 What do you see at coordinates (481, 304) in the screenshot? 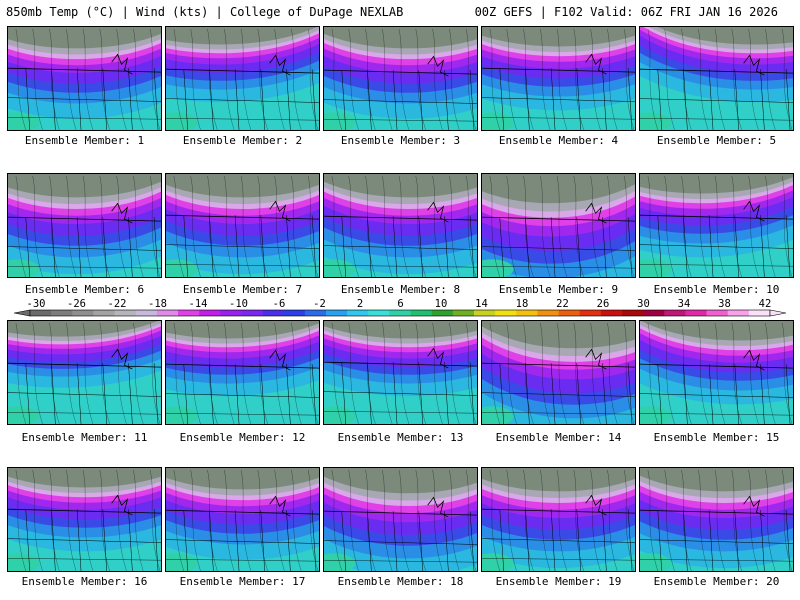
I see `colorbar-tick-label: 14` at bounding box center [481, 304].